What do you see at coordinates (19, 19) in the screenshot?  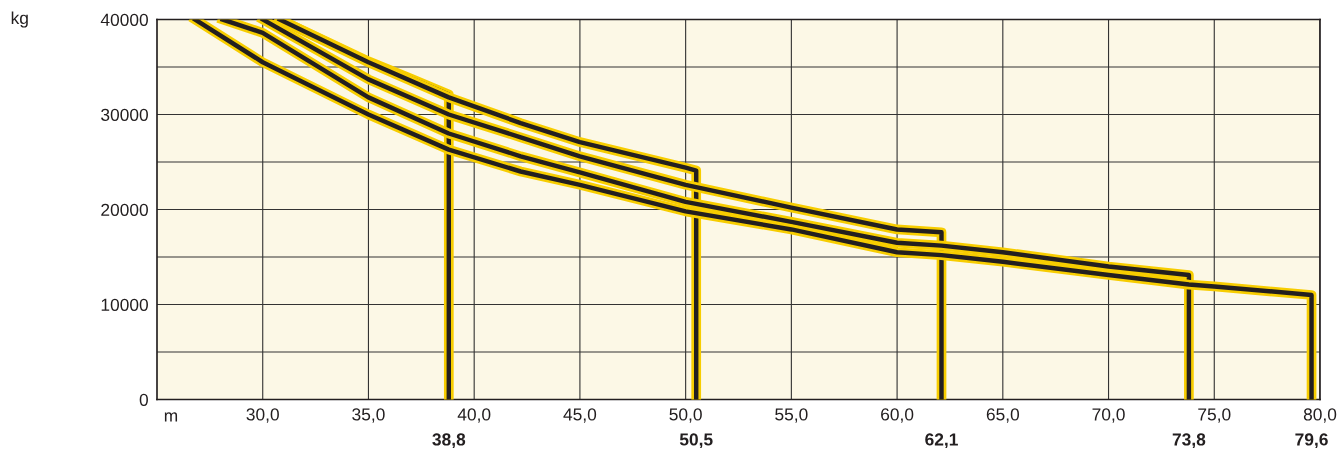 I see `y-axis-title: kg` at bounding box center [19, 19].